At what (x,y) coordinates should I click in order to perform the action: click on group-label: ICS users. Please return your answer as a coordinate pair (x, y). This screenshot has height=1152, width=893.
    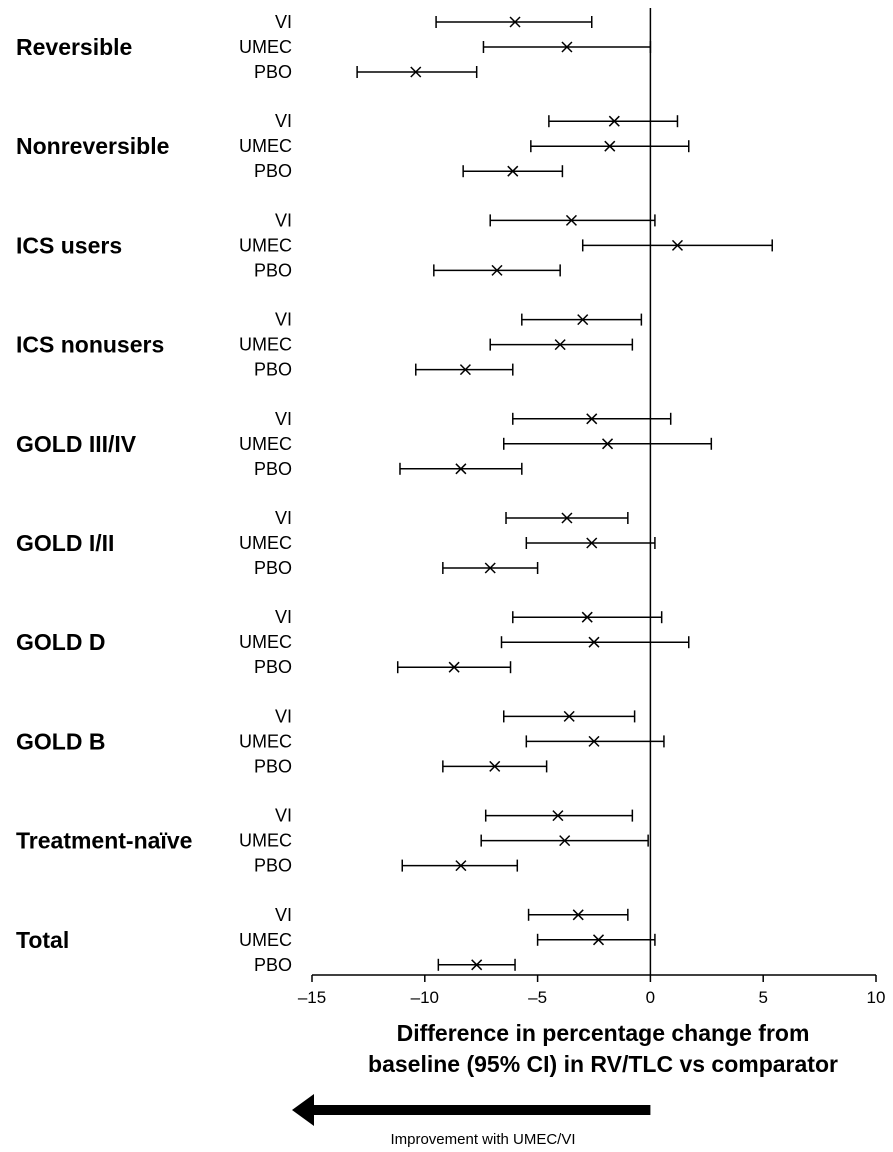
    Looking at the image, I should click on (69, 245).